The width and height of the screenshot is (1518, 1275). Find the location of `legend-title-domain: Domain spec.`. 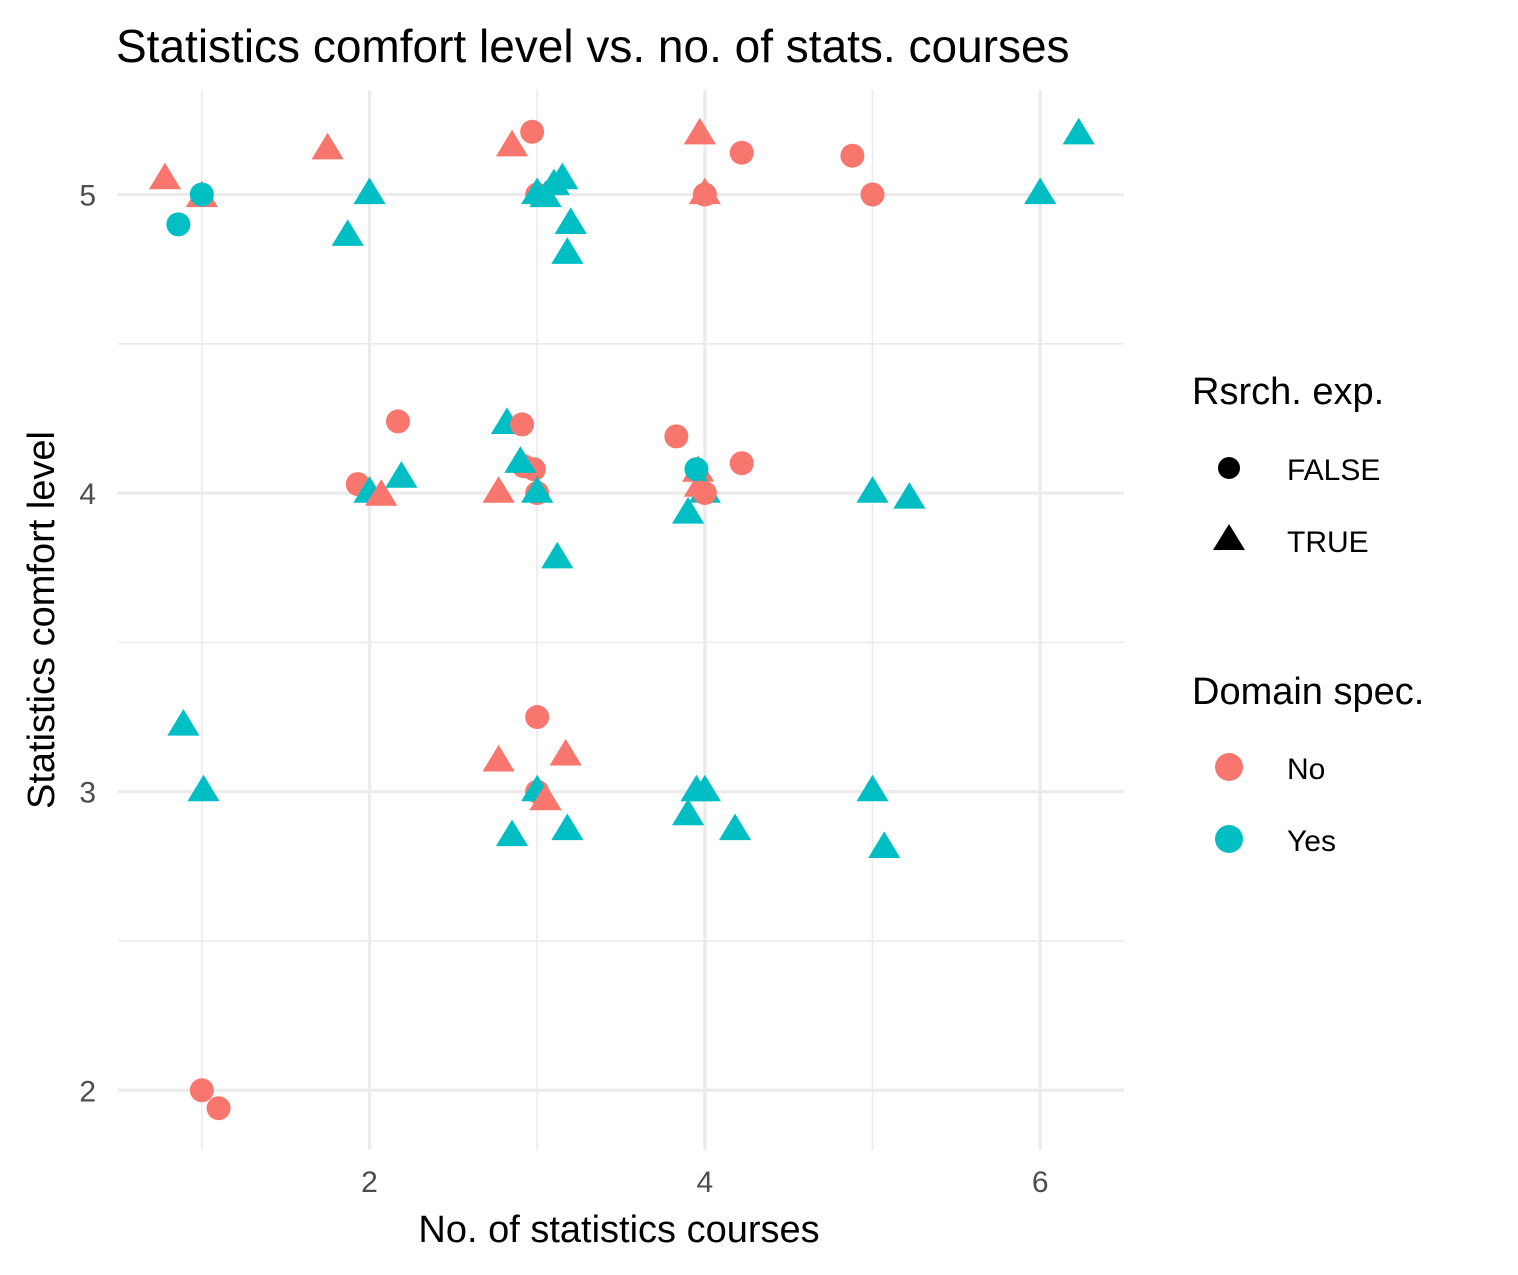

legend-title-domain: Domain spec. is located at coordinates (1308, 692).